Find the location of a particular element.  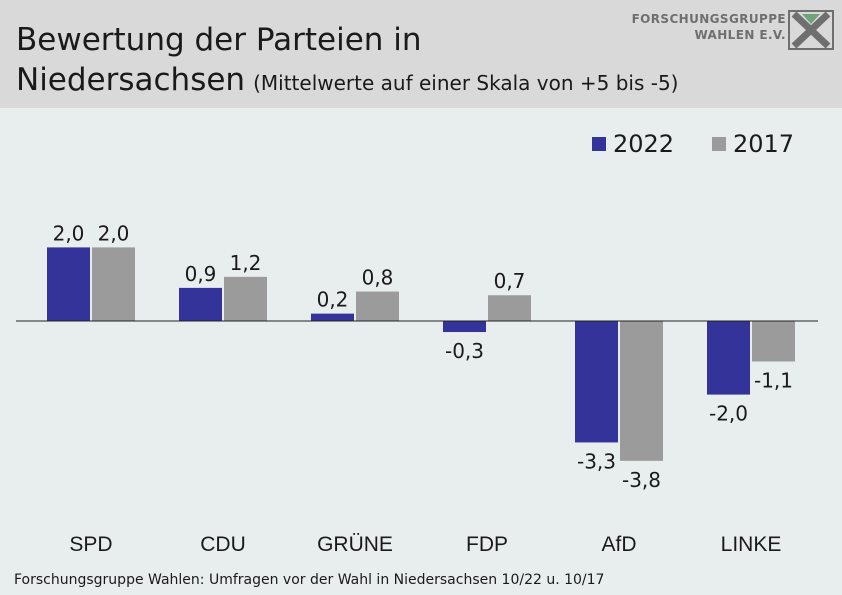

value-label-cdu-2017: 1,2 is located at coordinates (246, 263).